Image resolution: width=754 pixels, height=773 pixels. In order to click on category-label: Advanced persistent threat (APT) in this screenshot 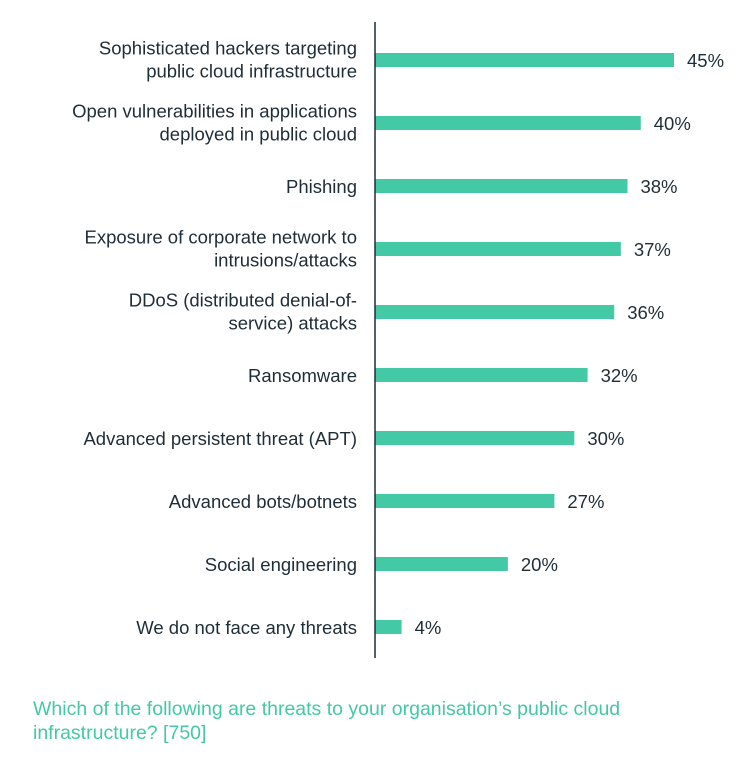, I will do `click(220, 438)`.